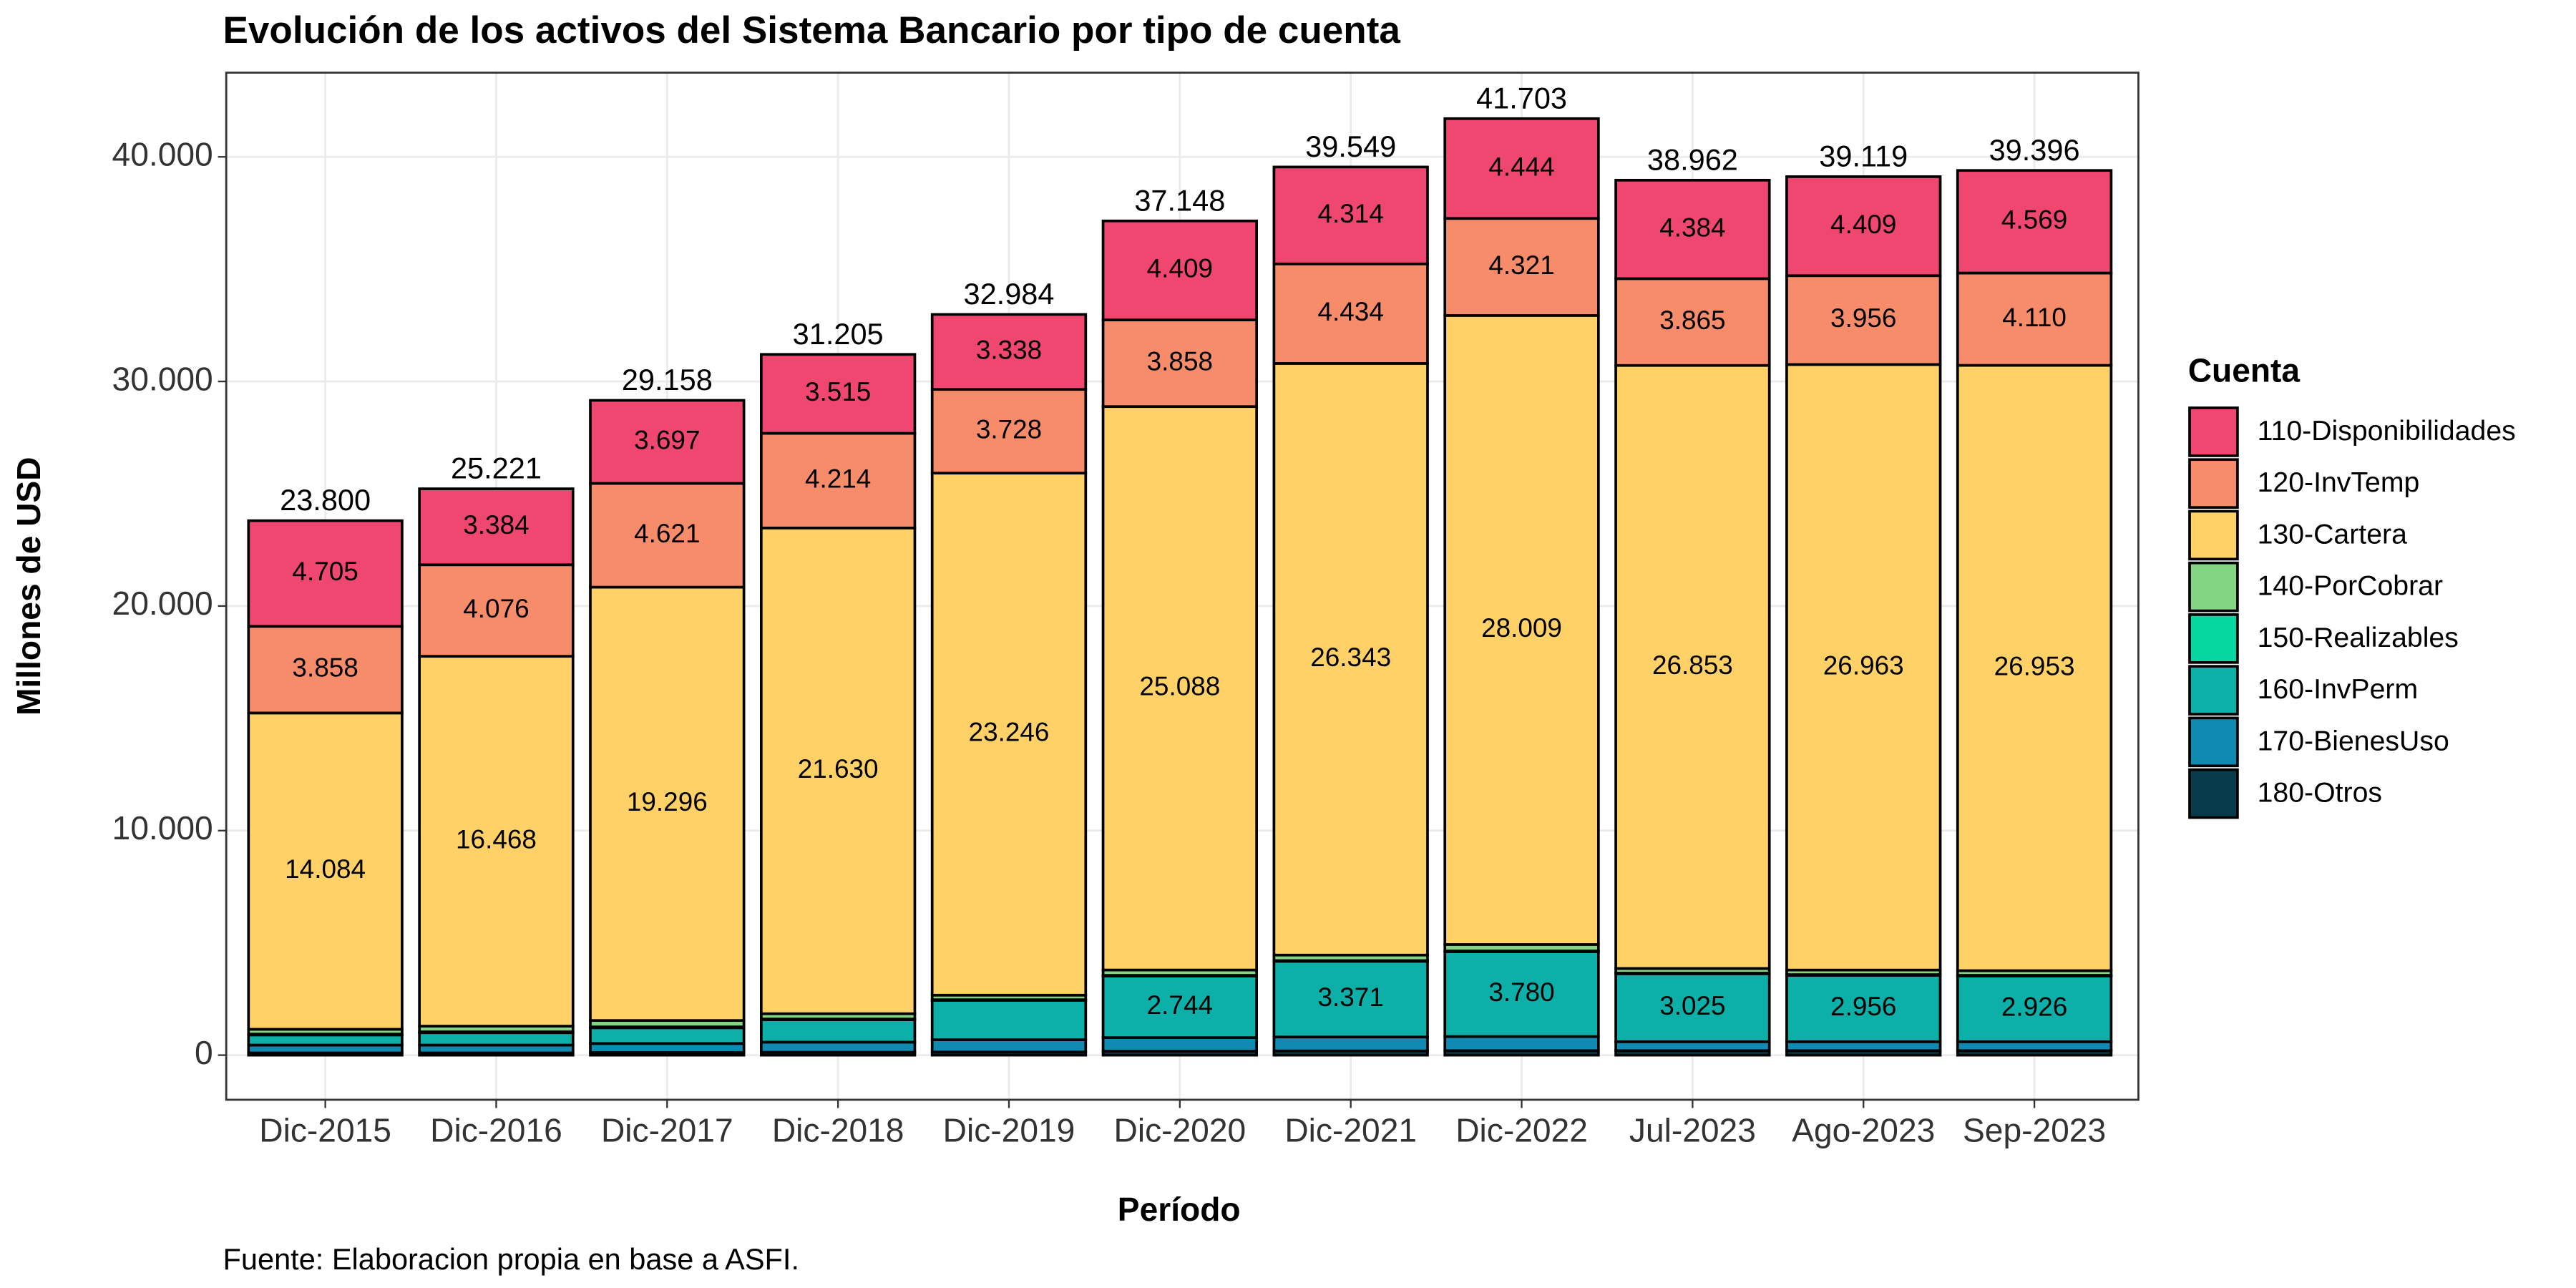 The height and width of the screenshot is (1288, 2576). Describe the element at coordinates (496, 468) in the screenshot. I see `total-label: 25.221` at that location.